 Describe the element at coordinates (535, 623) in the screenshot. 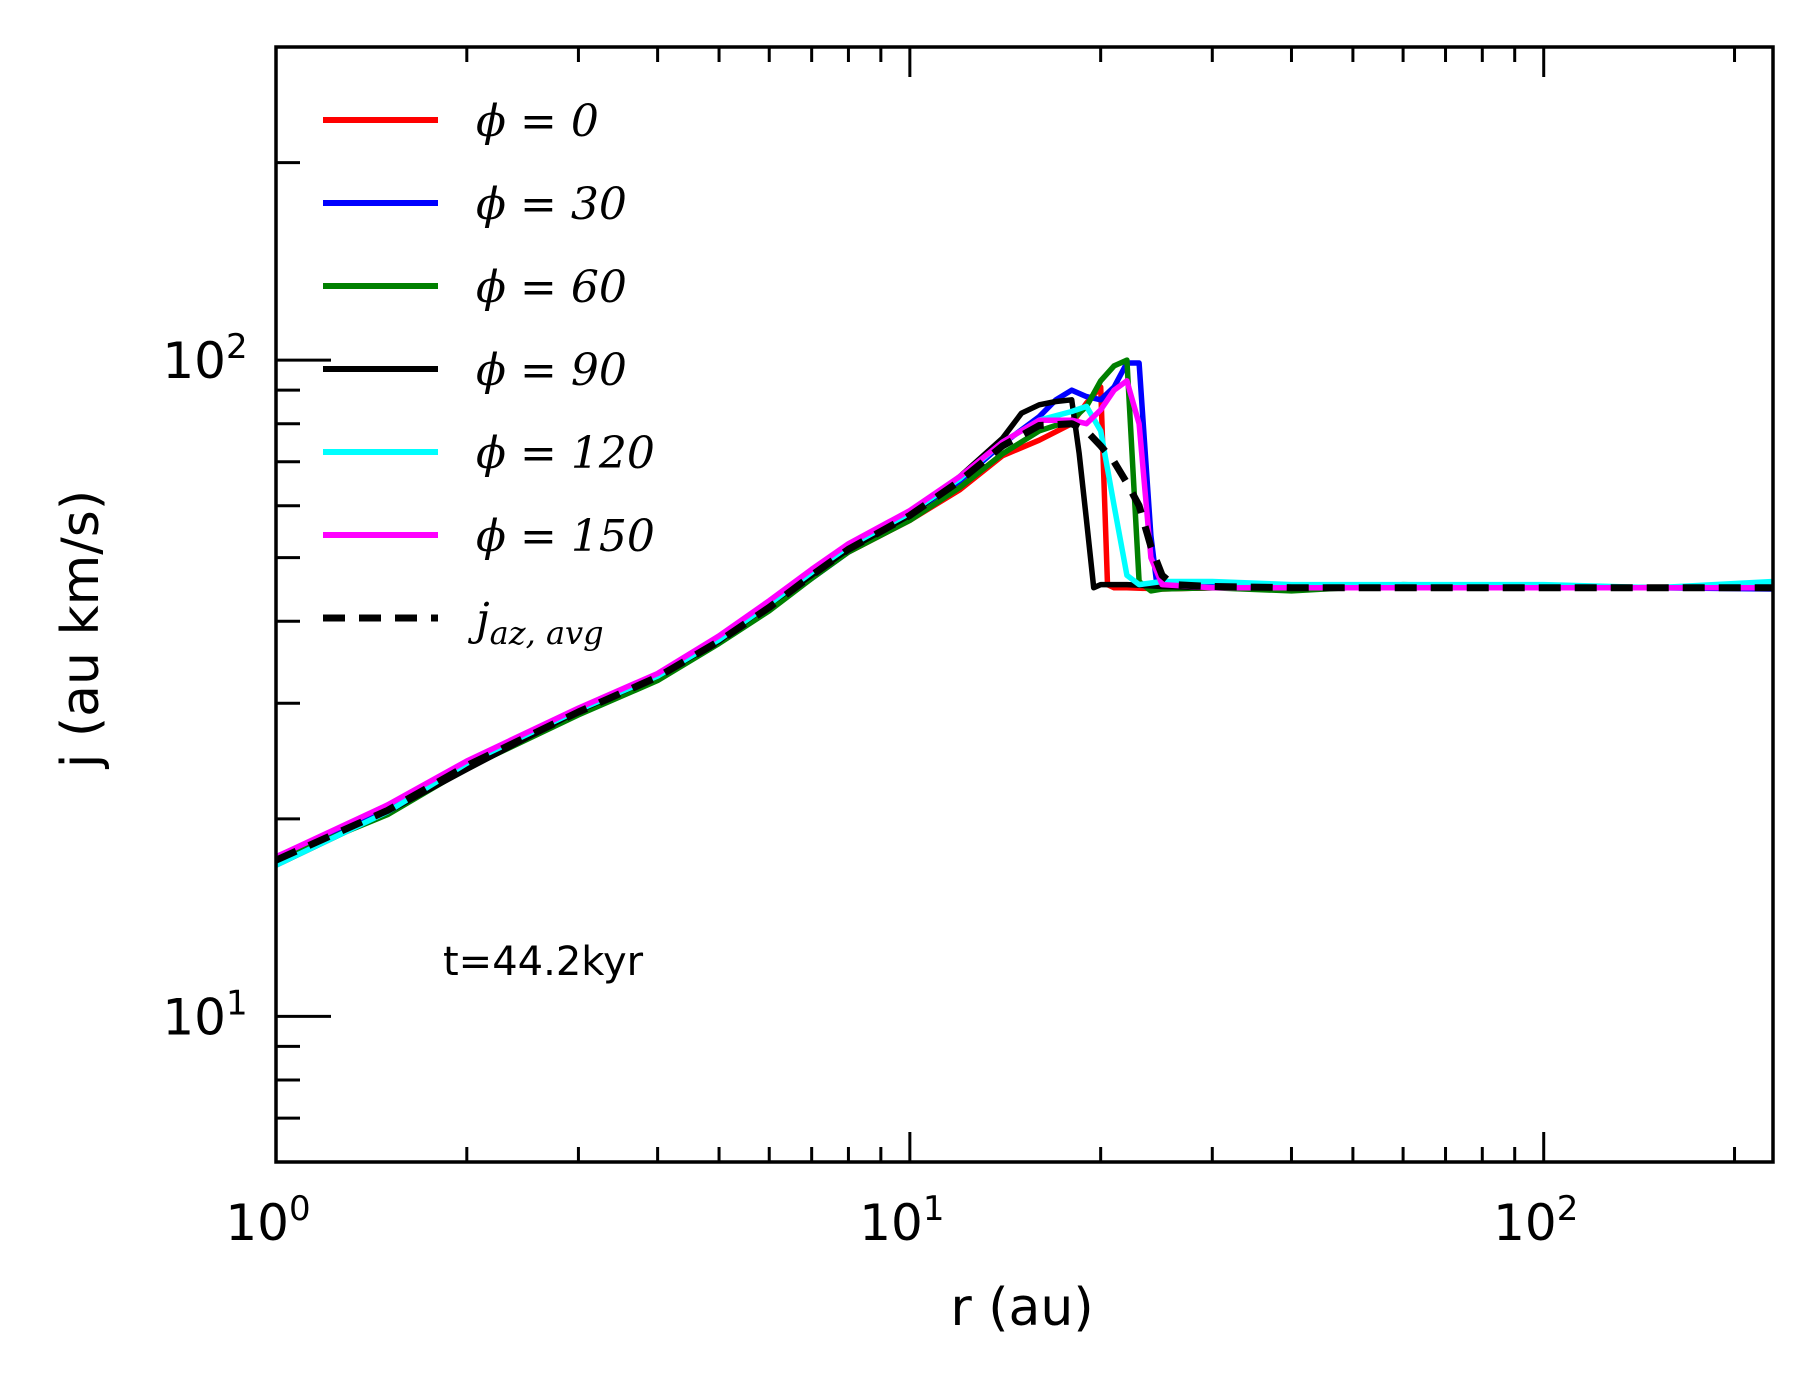

I see `legend-label-6: jaz, avg` at that location.